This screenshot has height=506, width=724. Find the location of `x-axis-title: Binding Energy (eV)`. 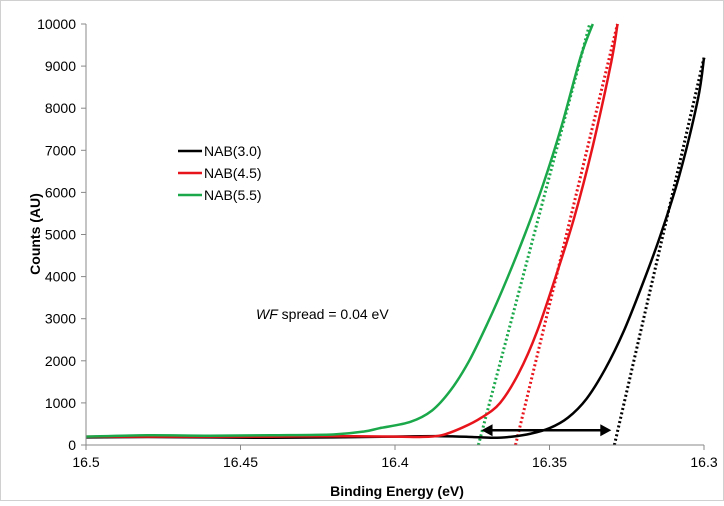

x-axis-title: Binding Energy (eV) is located at coordinates (397, 491).